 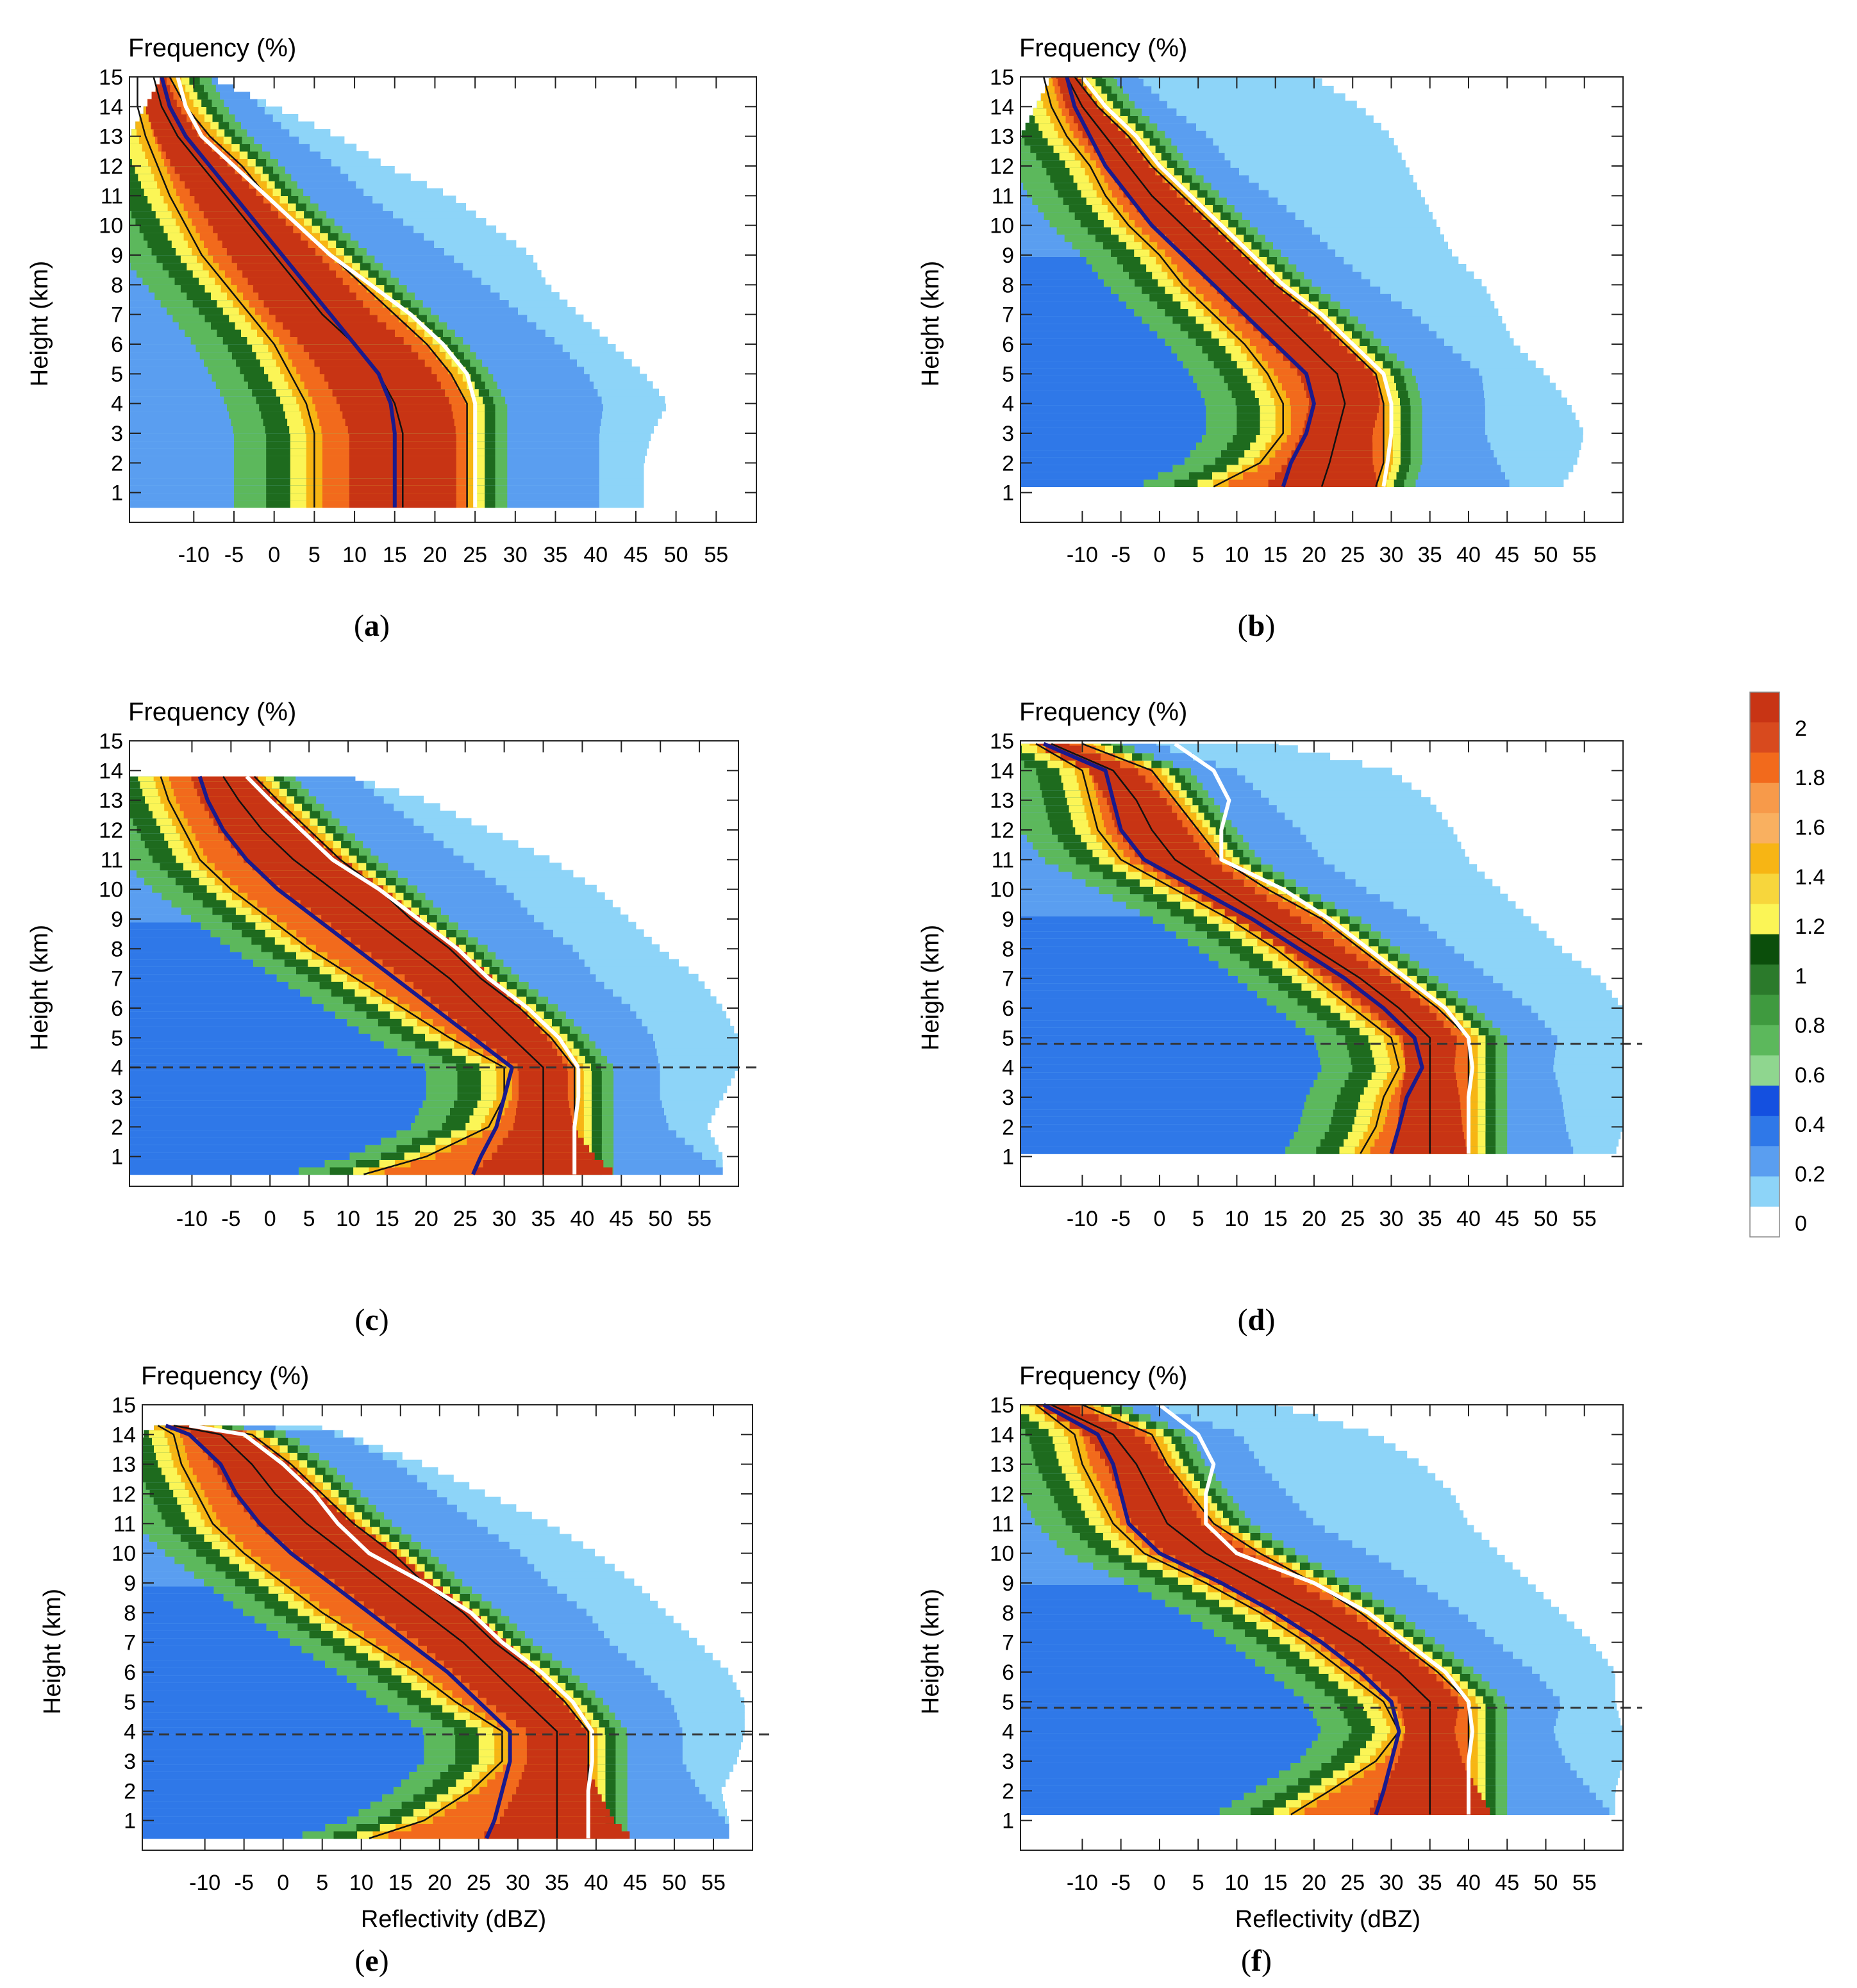 What do you see at coordinates (1002, 226) in the screenshot?
I see `y-tick-label: 10` at bounding box center [1002, 226].